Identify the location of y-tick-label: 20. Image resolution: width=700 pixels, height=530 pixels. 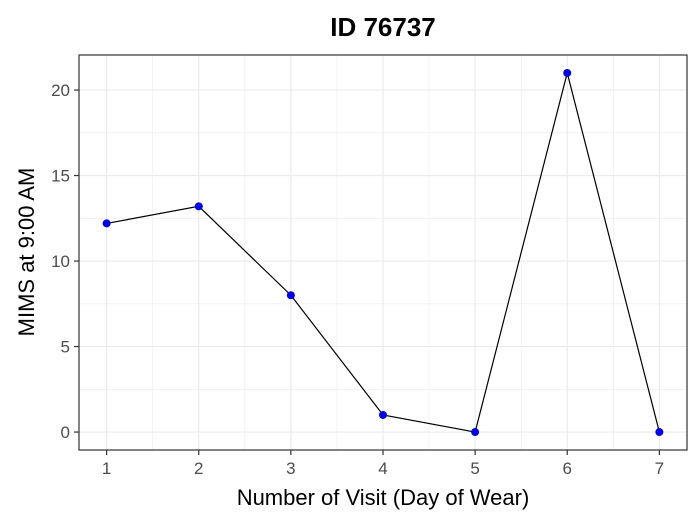
(60, 90).